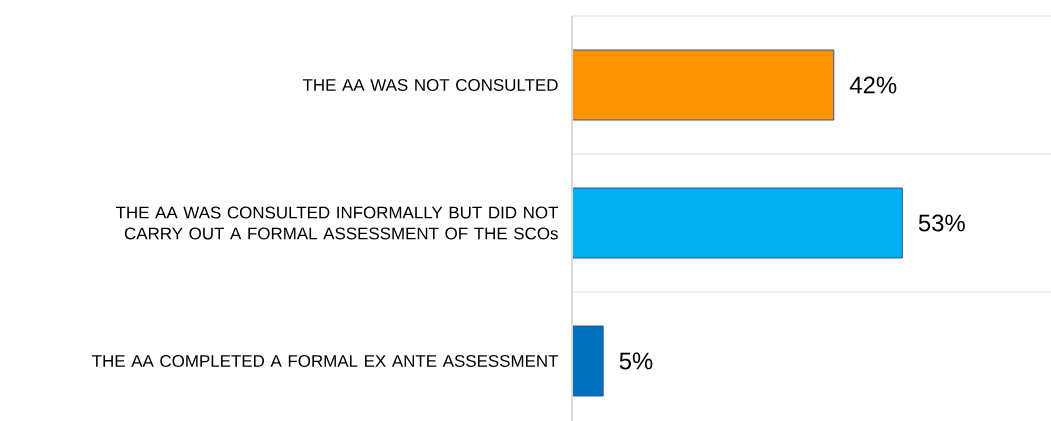 The image size is (1051, 421). What do you see at coordinates (636, 361) in the screenshot?
I see `data-label: 5%` at bounding box center [636, 361].